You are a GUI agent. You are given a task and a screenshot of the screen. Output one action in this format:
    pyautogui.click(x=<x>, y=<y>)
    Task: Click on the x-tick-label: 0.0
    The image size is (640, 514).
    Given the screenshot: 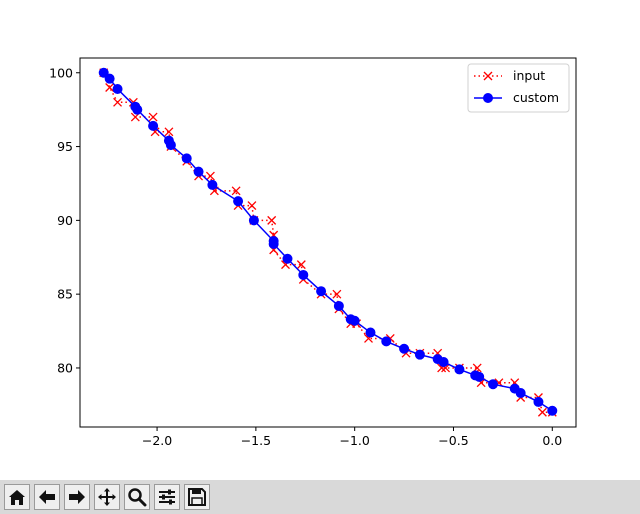 What is the action you would take?
    pyautogui.click(x=552, y=440)
    